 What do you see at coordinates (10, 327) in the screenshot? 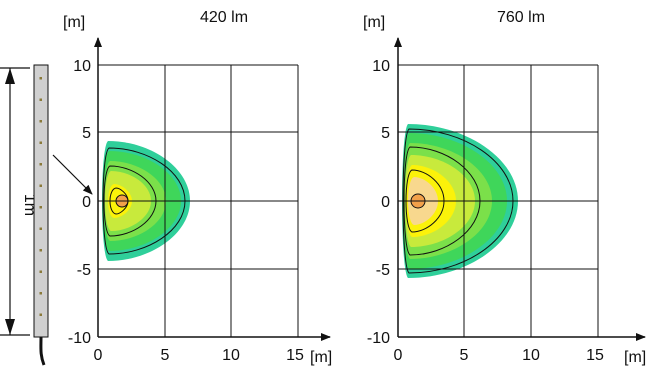
I see `dimension-arrow-bottom` at bounding box center [10, 327].